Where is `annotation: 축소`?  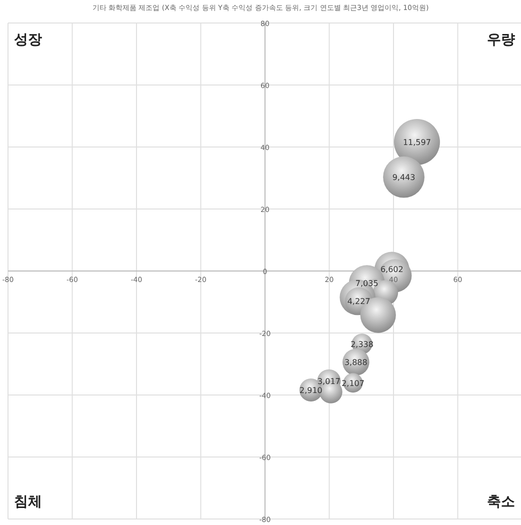 annotation: 축소 is located at coordinates (501, 502).